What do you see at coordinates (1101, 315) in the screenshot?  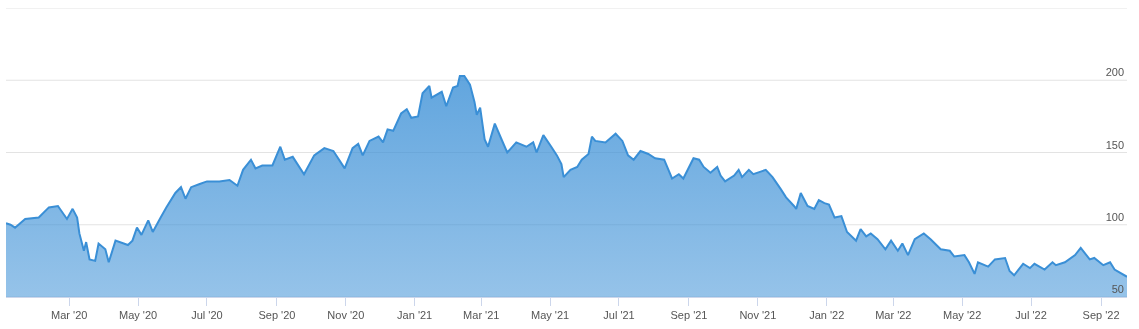 I see `x-tick-label: Sep '22` at bounding box center [1101, 315].